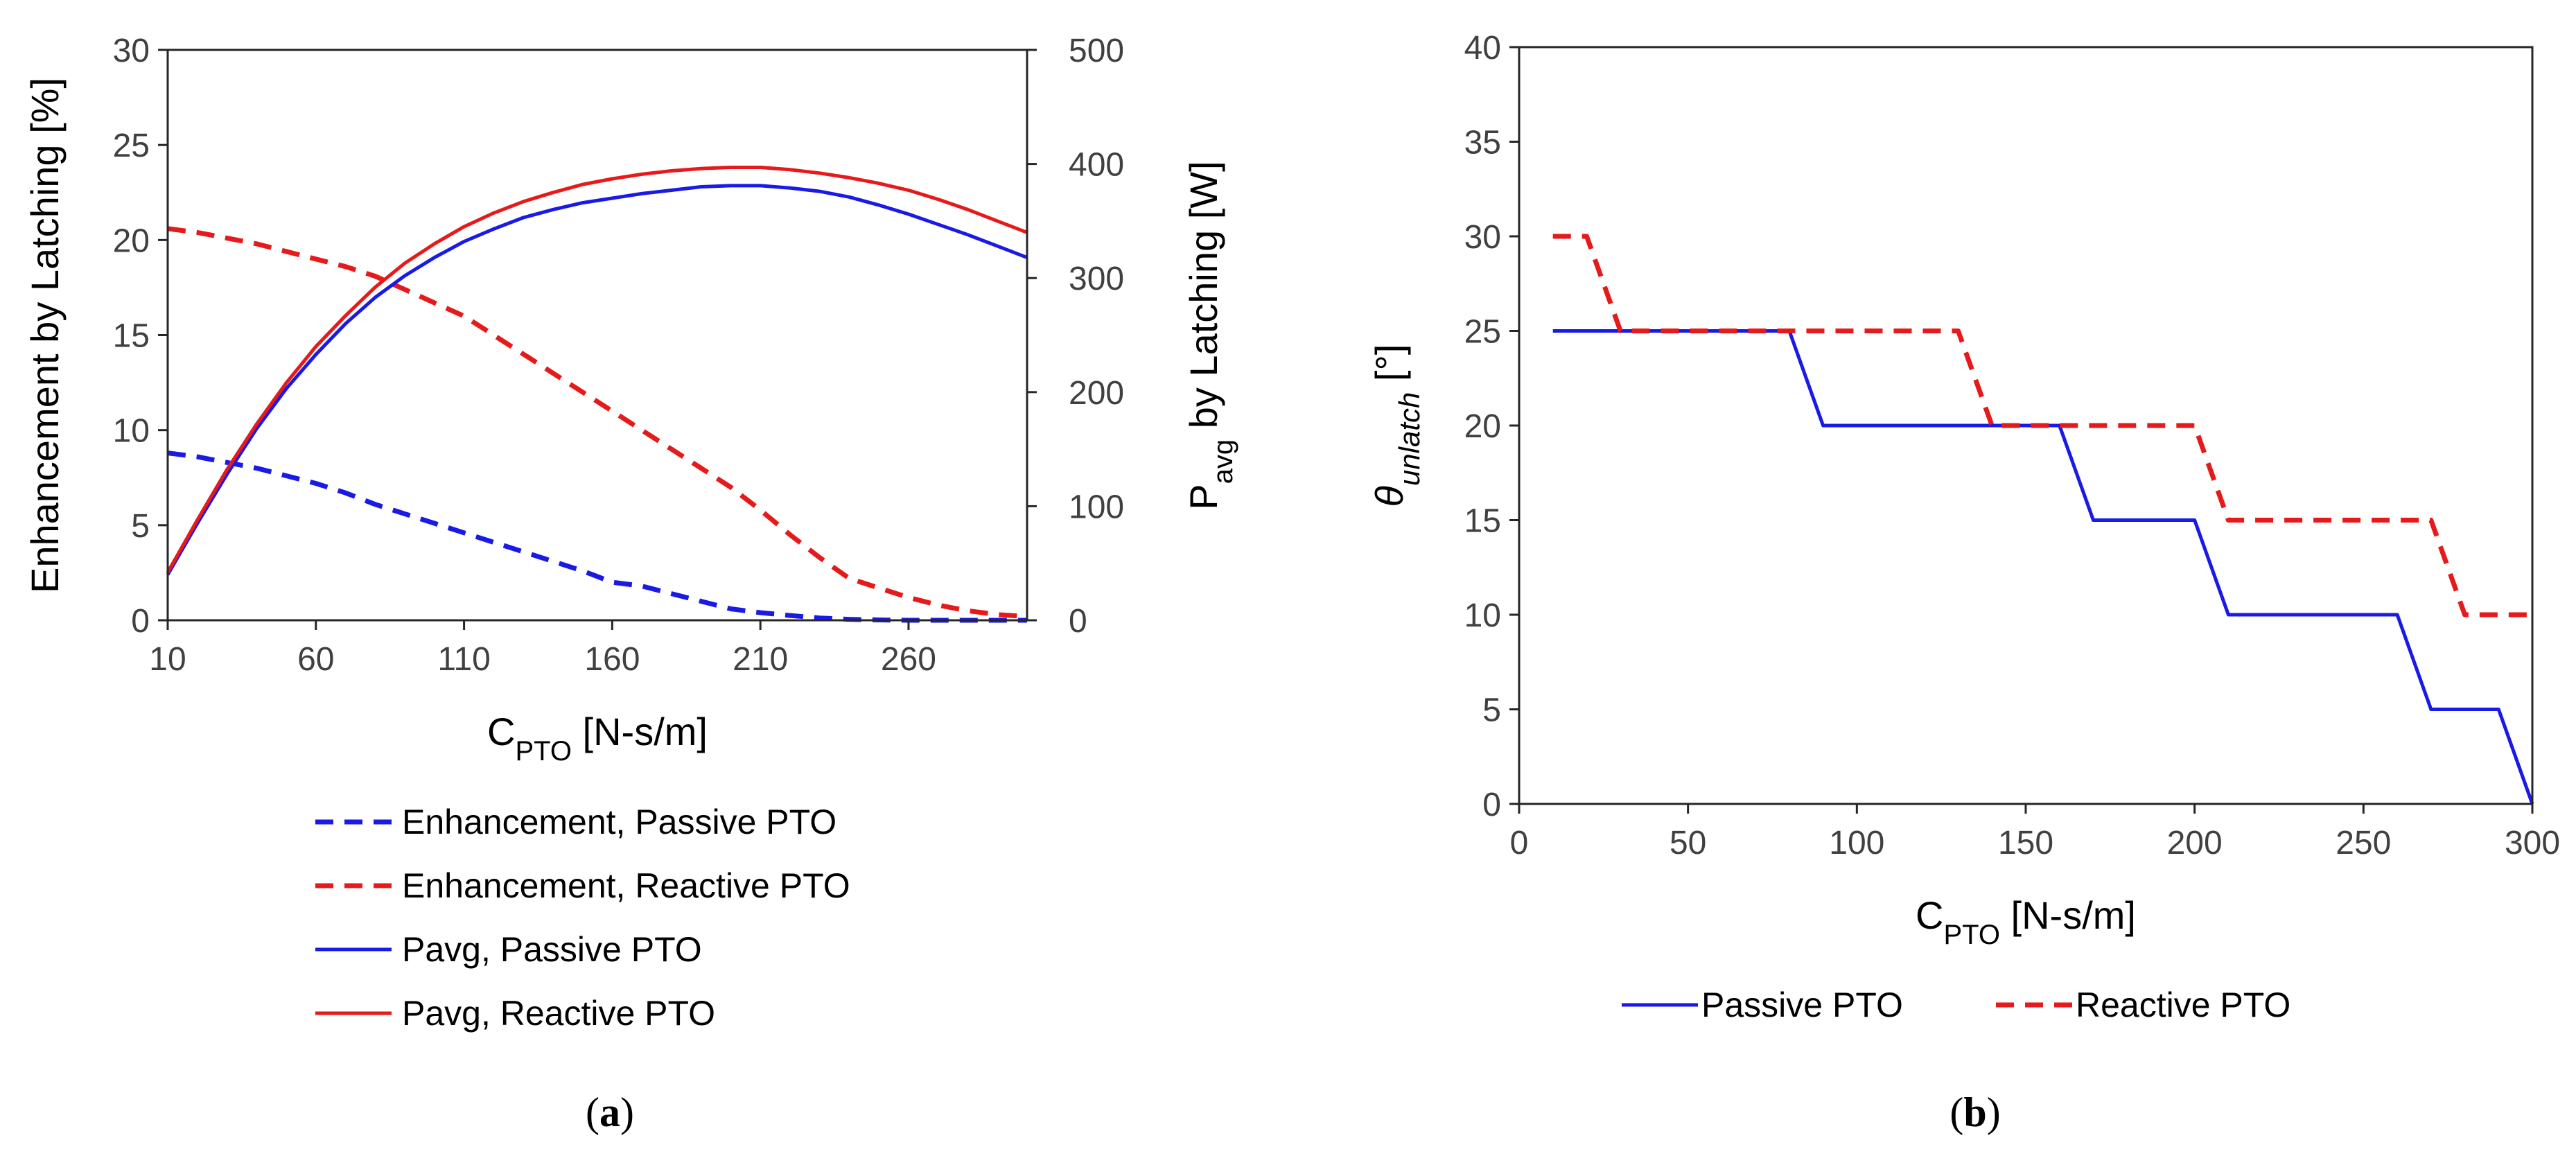 The height and width of the screenshot is (1156, 2576). What do you see at coordinates (619, 822) in the screenshot?
I see `legend-label-enhancement-passive-pto: Enhancement, Passive PTO` at bounding box center [619, 822].